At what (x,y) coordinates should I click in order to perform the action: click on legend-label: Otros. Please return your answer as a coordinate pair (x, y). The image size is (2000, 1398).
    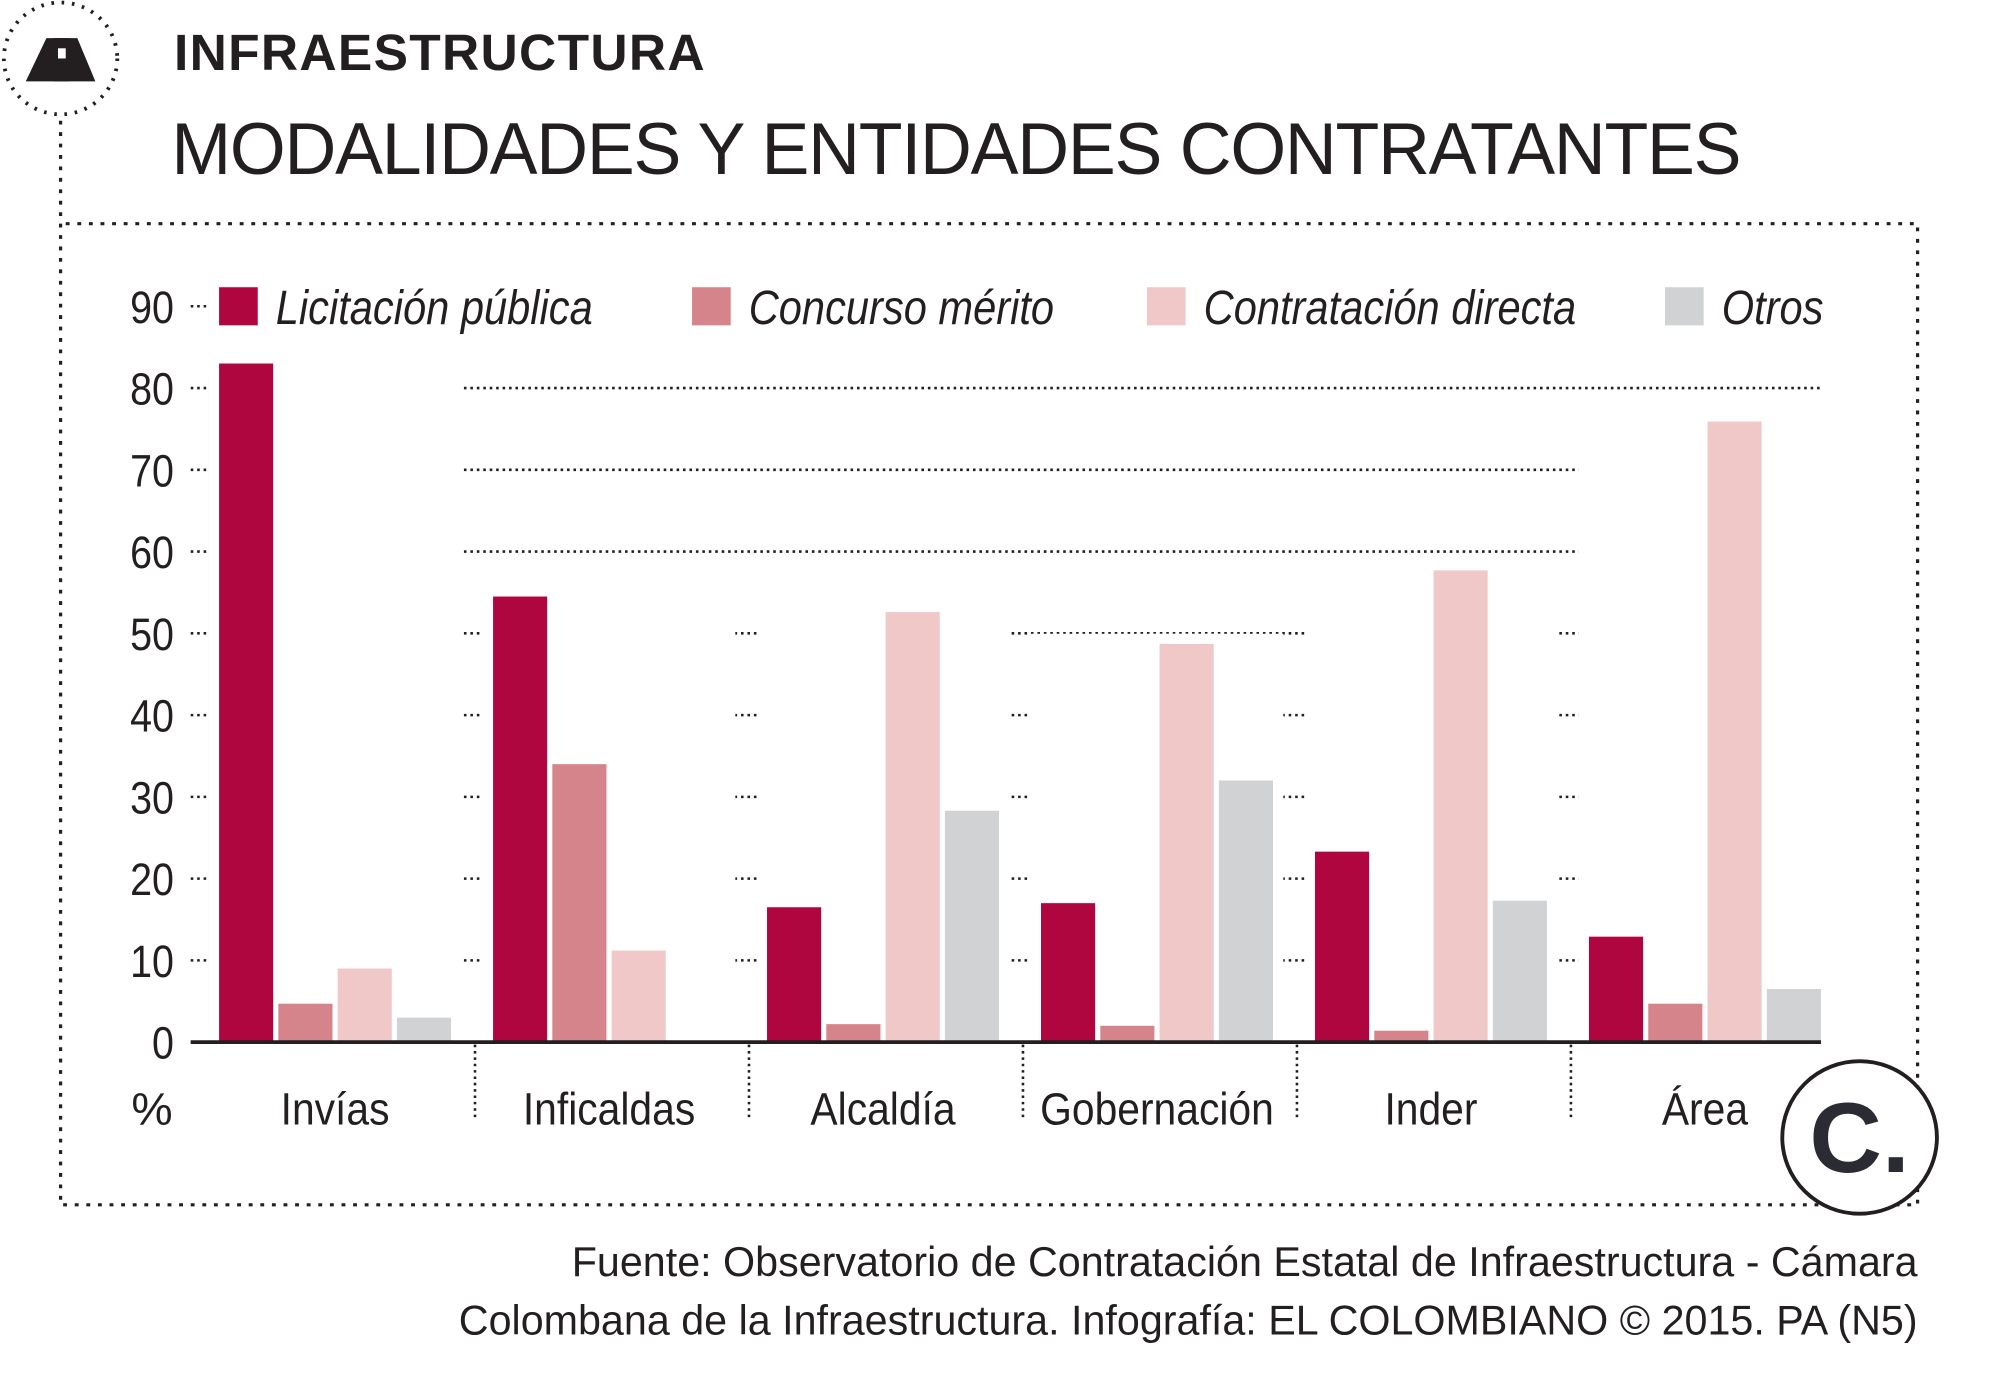
    Looking at the image, I should click on (1773, 307).